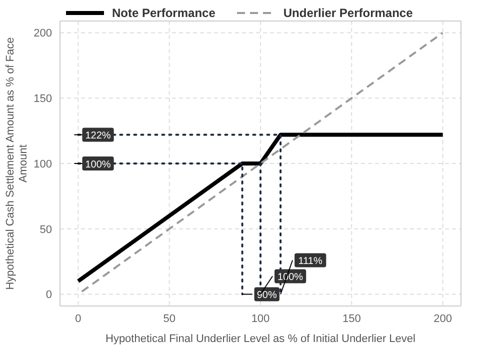  Describe the element at coordinates (348, 13) in the screenshot. I see `legend-label: Underlier Performance` at that location.